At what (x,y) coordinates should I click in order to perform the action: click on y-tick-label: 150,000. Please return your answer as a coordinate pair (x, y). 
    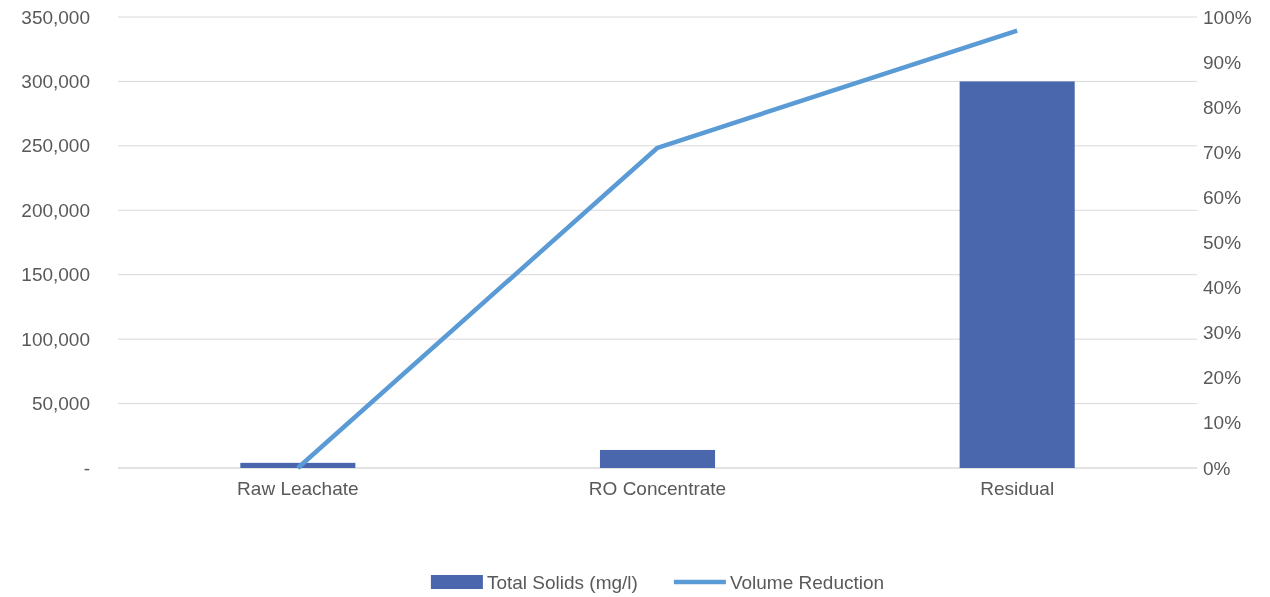
    Looking at the image, I should click on (55, 275).